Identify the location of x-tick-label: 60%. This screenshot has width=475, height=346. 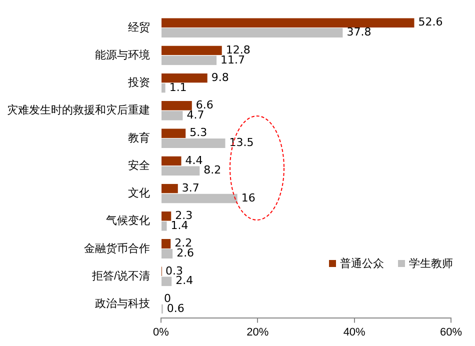
(451, 332).